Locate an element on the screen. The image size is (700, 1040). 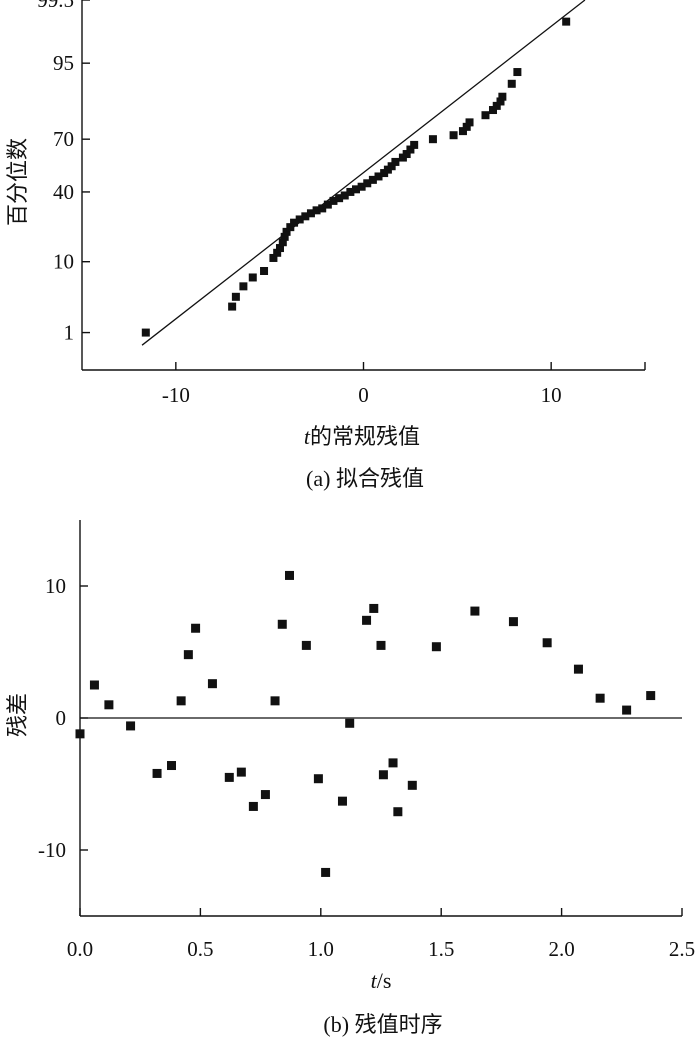
panel-a-y-tick-label: 99.5 is located at coordinates (55, 6).